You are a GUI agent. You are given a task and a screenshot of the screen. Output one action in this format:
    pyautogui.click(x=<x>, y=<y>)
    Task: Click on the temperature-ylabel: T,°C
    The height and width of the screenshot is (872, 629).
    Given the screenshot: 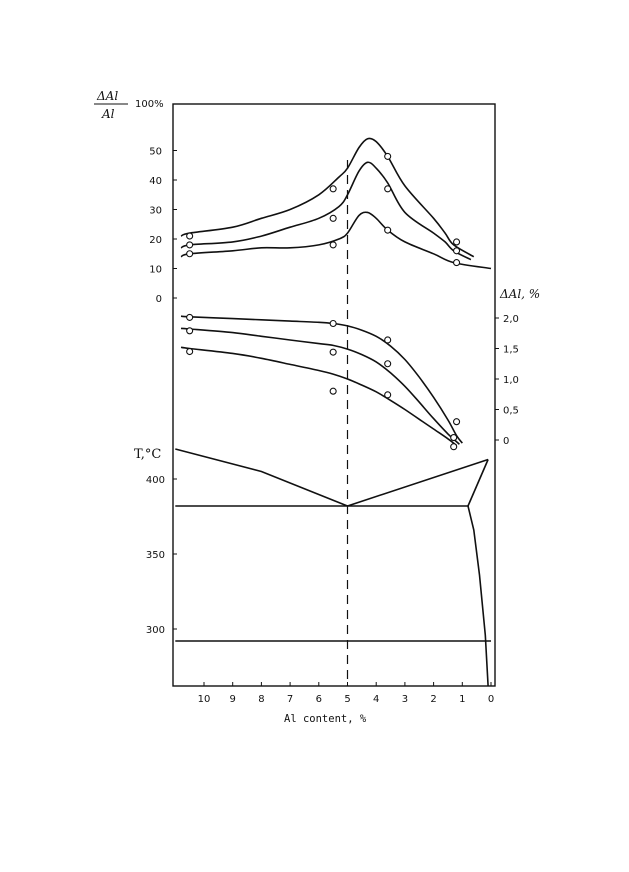 What is the action you would take?
    pyautogui.click(x=147, y=454)
    